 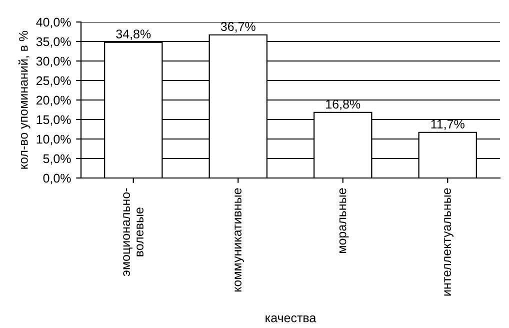 What do you see at coordinates (238, 27) in the screenshot?
I see `data-label: 36,7%` at bounding box center [238, 27].